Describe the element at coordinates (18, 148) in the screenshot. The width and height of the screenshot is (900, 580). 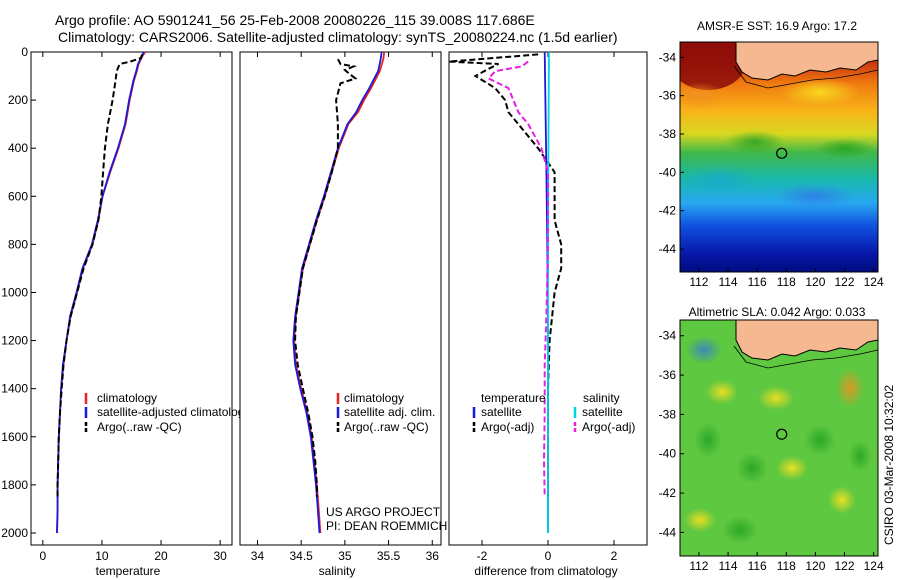
I see `y-tick-label: 400` at that location.